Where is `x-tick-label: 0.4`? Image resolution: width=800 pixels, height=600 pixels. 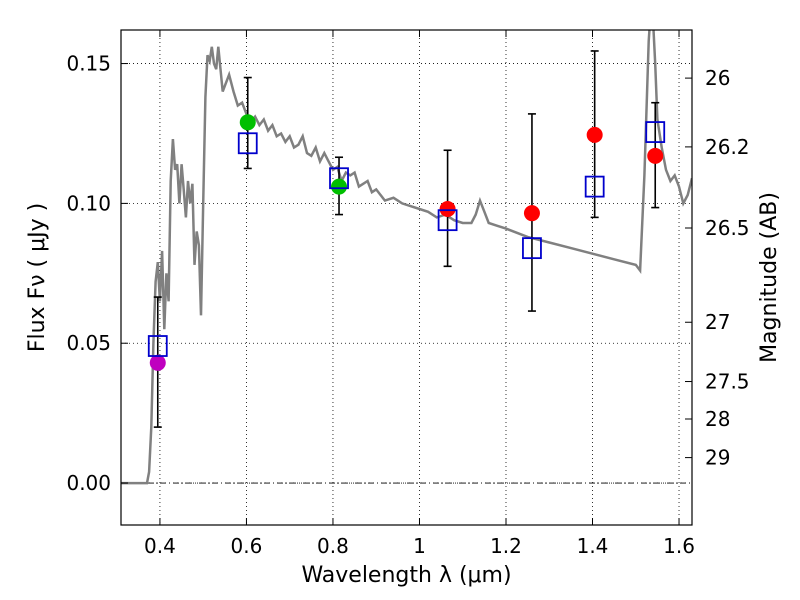
x-tick-label: 0.4 is located at coordinates (160, 546).